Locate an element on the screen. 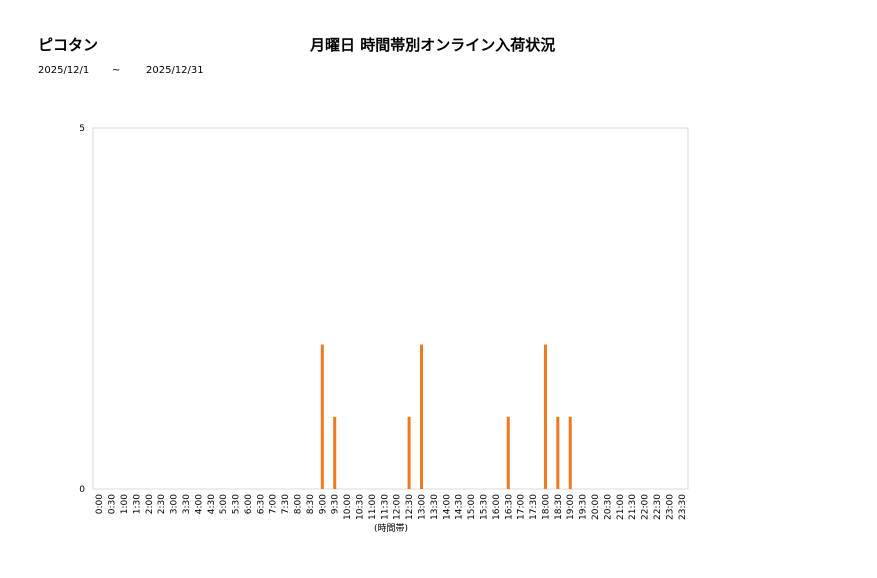 The image size is (877, 578). x-tick-label: 17:00 is located at coordinates (522, 507).